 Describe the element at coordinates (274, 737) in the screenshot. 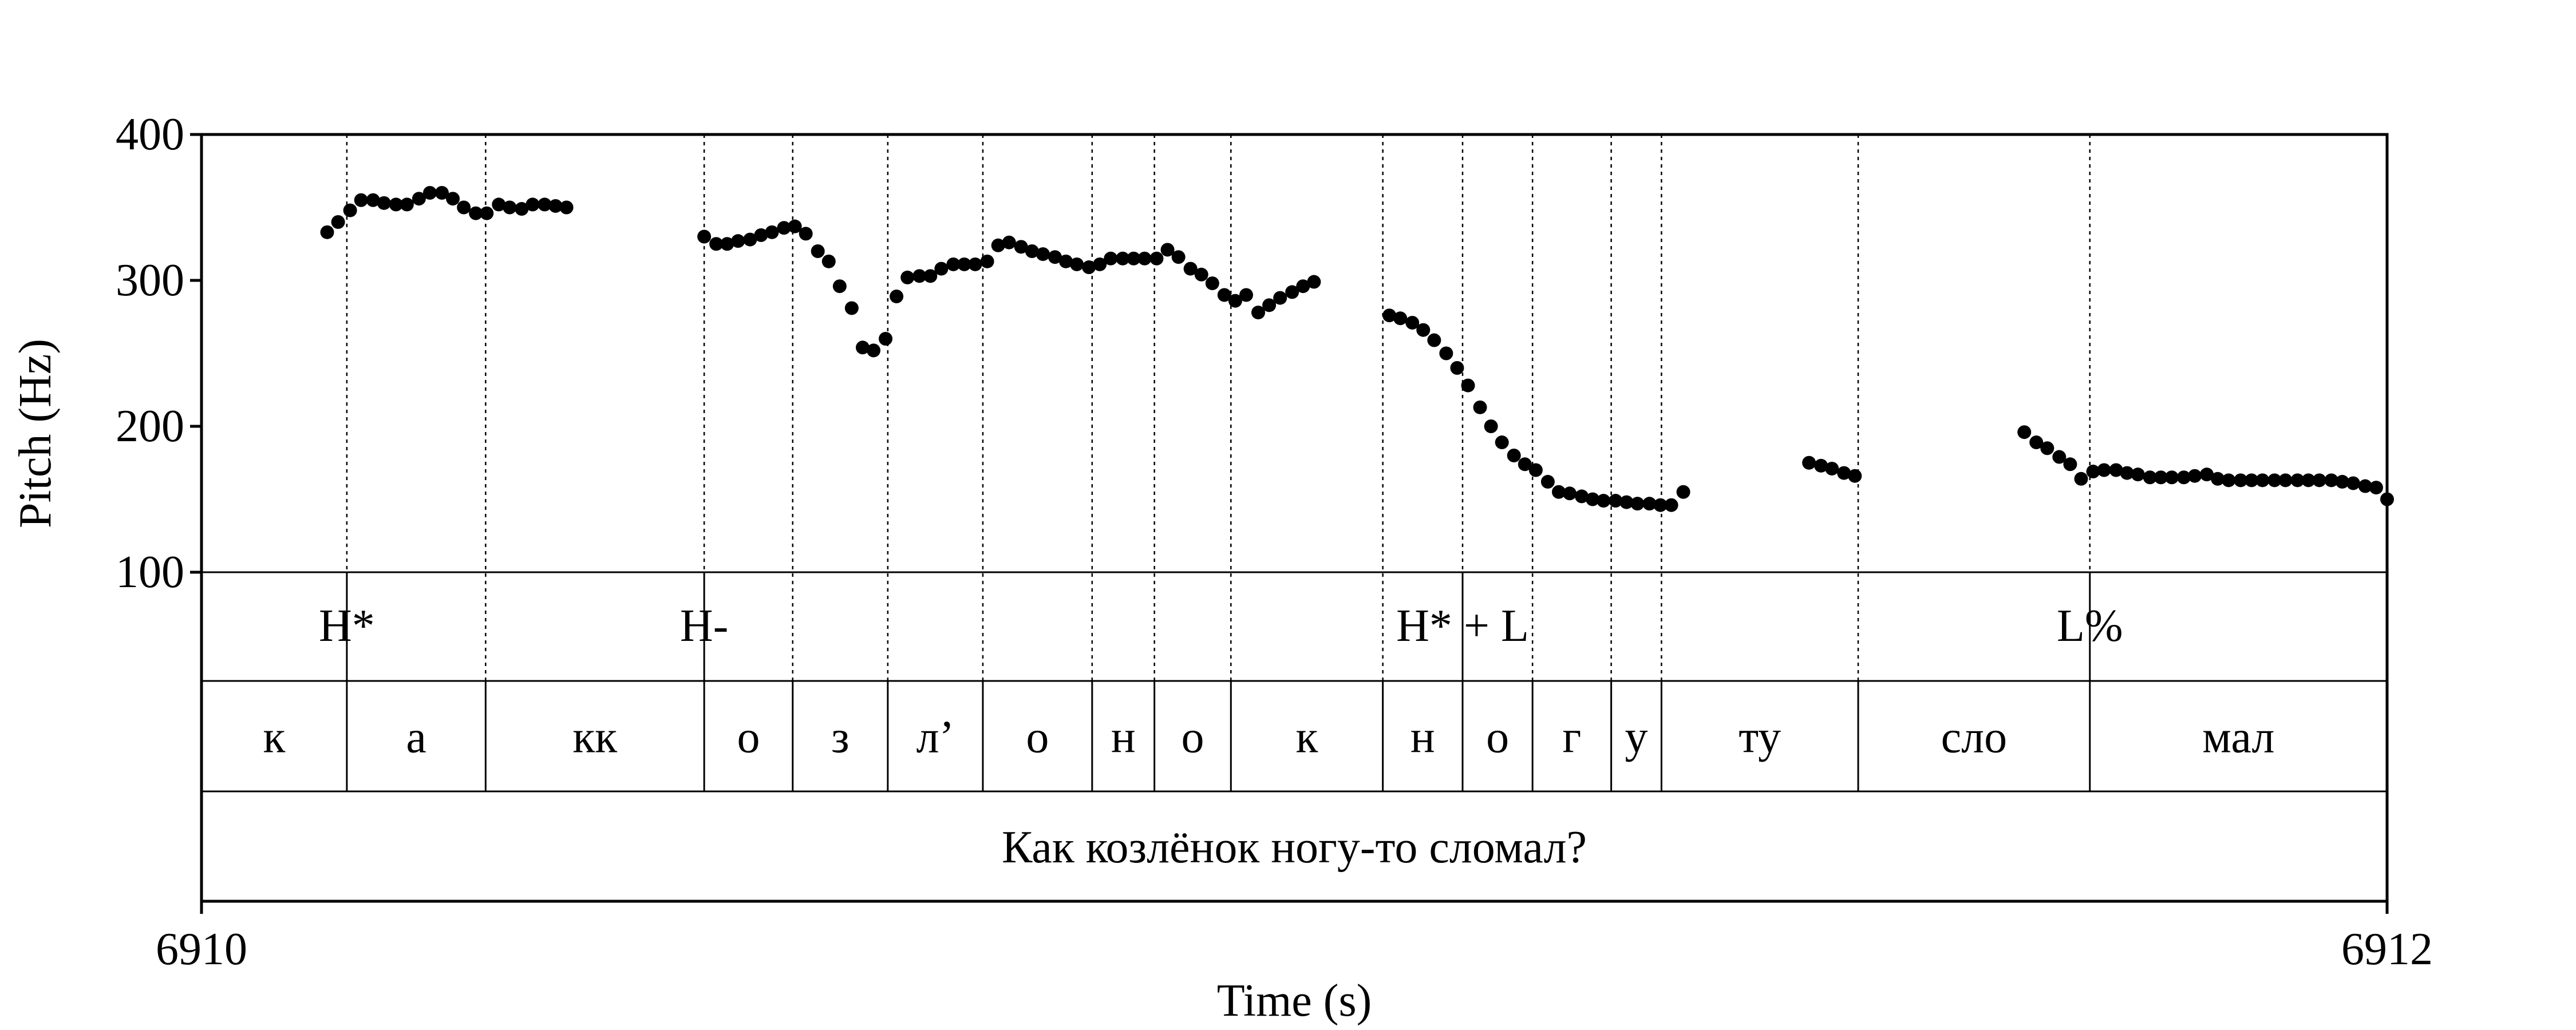

I see `segment-label: к` at that location.